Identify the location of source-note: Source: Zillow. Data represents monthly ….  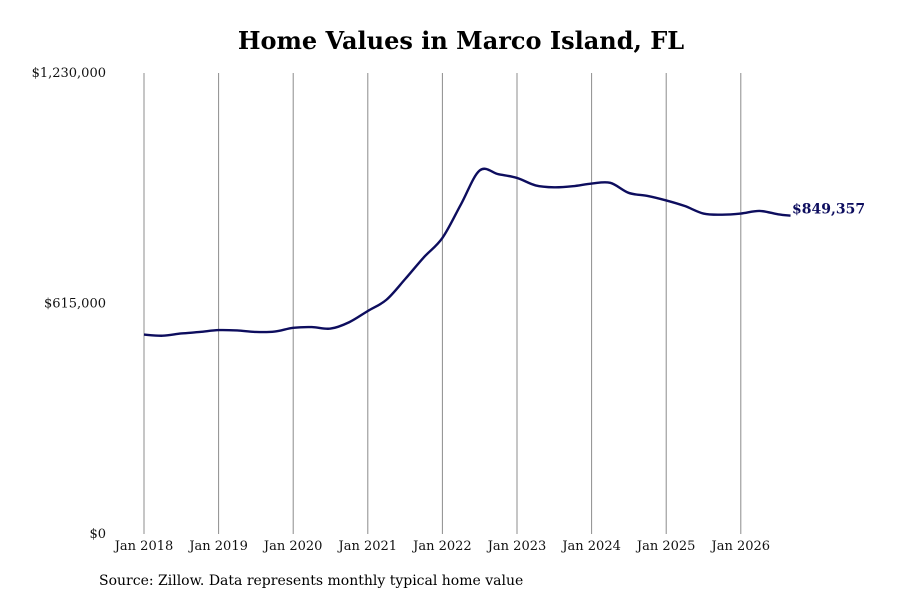
(311, 581).